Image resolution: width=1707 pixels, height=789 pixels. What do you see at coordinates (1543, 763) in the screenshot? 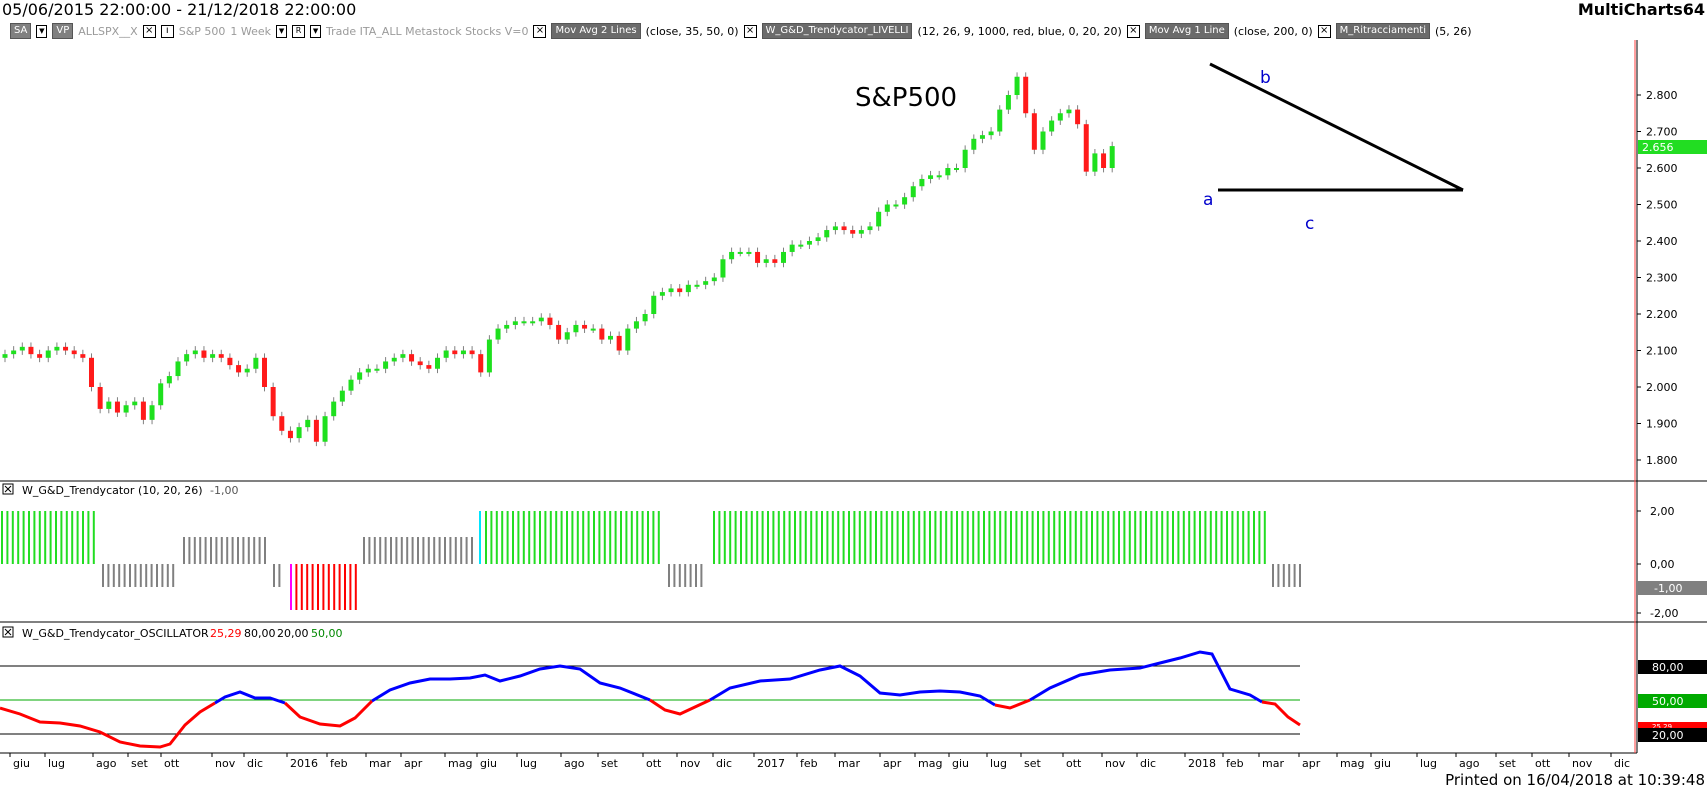
I see `time-tick-label: ott` at bounding box center [1543, 763].